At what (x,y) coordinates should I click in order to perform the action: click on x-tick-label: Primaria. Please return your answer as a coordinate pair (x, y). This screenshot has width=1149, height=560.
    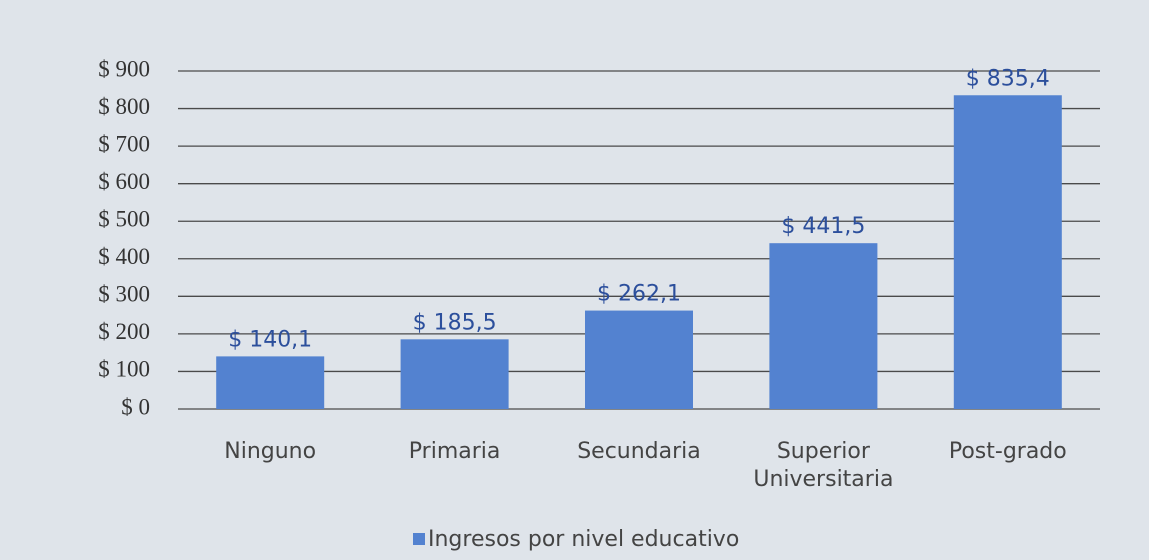
    Looking at the image, I should click on (454, 451).